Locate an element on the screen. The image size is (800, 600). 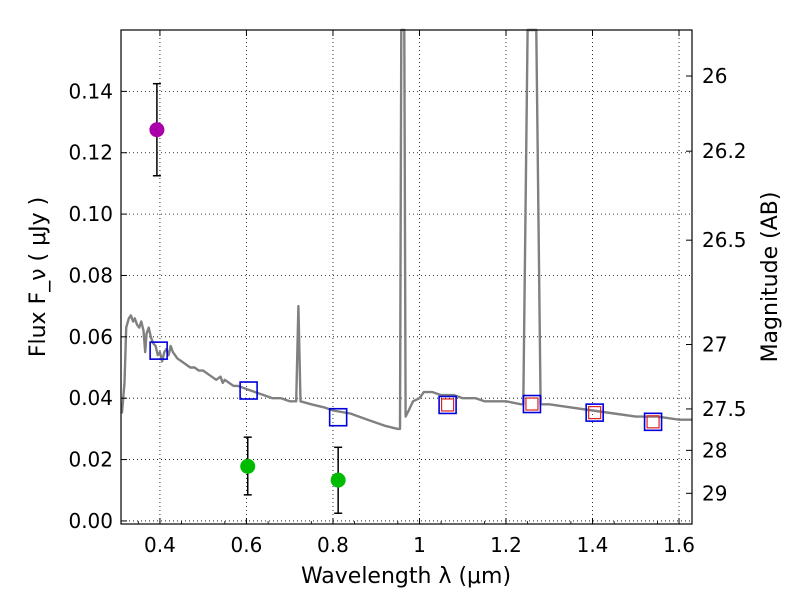
right-tick-label: 28 is located at coordinates (714, 450).